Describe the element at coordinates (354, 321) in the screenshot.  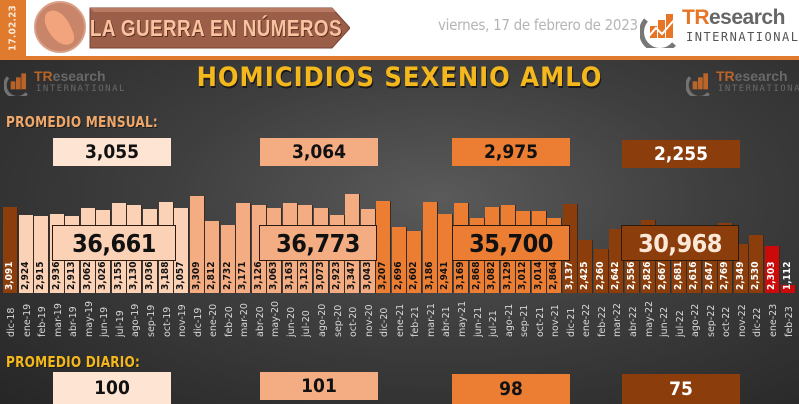
I see `x-axis-label: oct-20` at that location.